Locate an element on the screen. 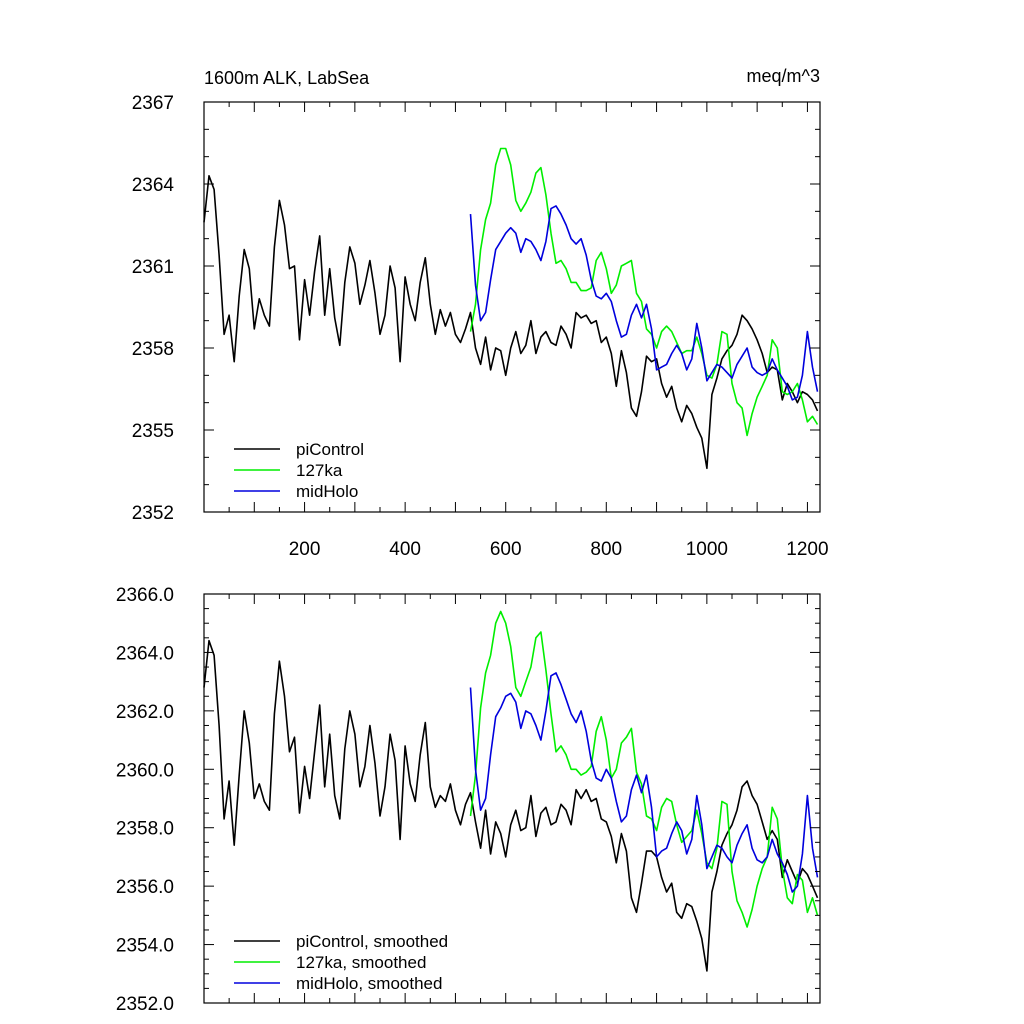  bottom-y-tick-label: 2356.0 is located at coordinates (145, 887).